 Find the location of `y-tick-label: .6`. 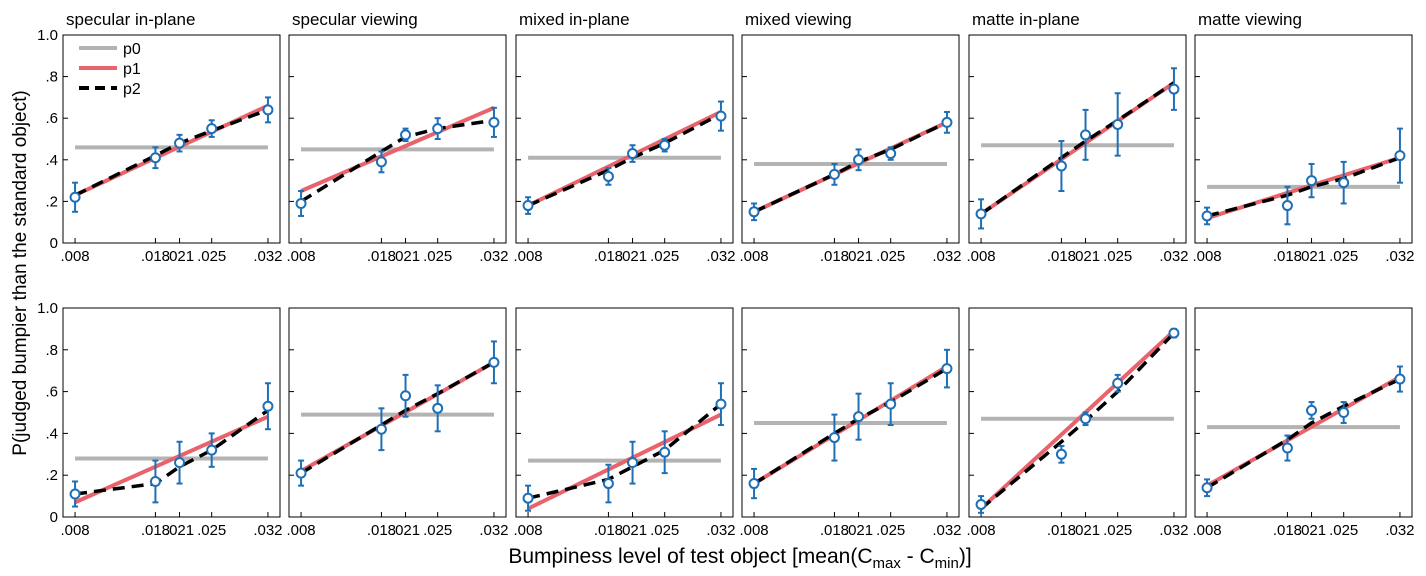

y-tick-label: .6 is located at coordinates (51, 118).